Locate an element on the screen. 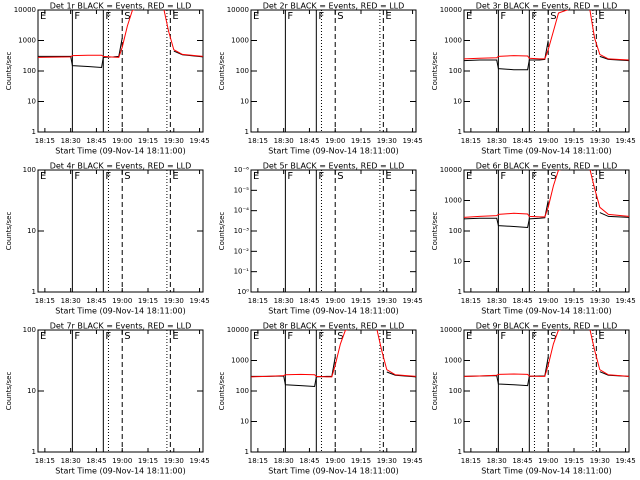  y-tick-label: 100 is located at coordinates (29, 330).